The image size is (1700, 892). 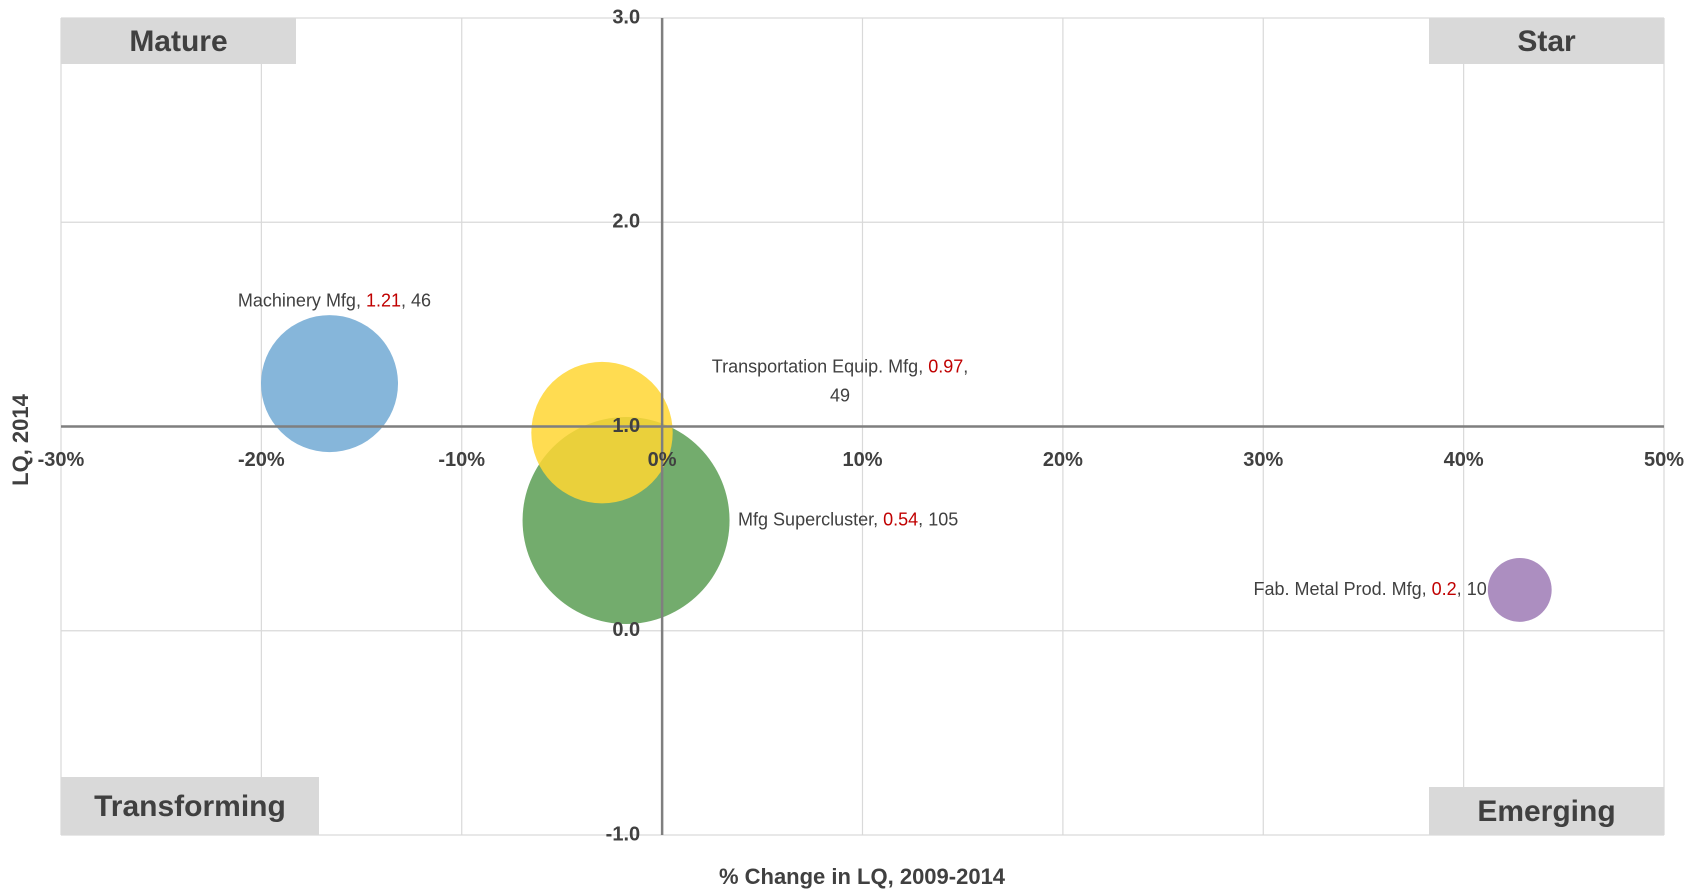 I want to click on x-axis-title: % Change in LQ, 2009-2014, so click(x=862, y=876).